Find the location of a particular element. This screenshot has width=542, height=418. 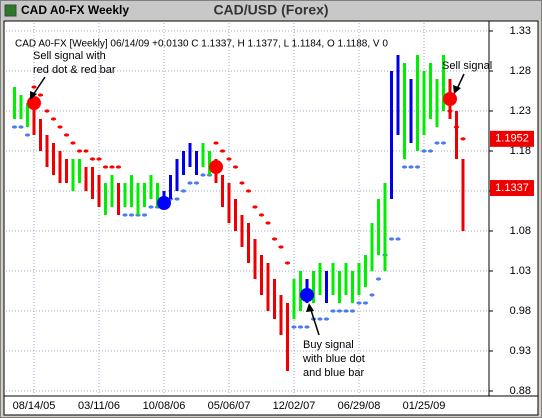

title-bar is located at coordinates (271, 10).